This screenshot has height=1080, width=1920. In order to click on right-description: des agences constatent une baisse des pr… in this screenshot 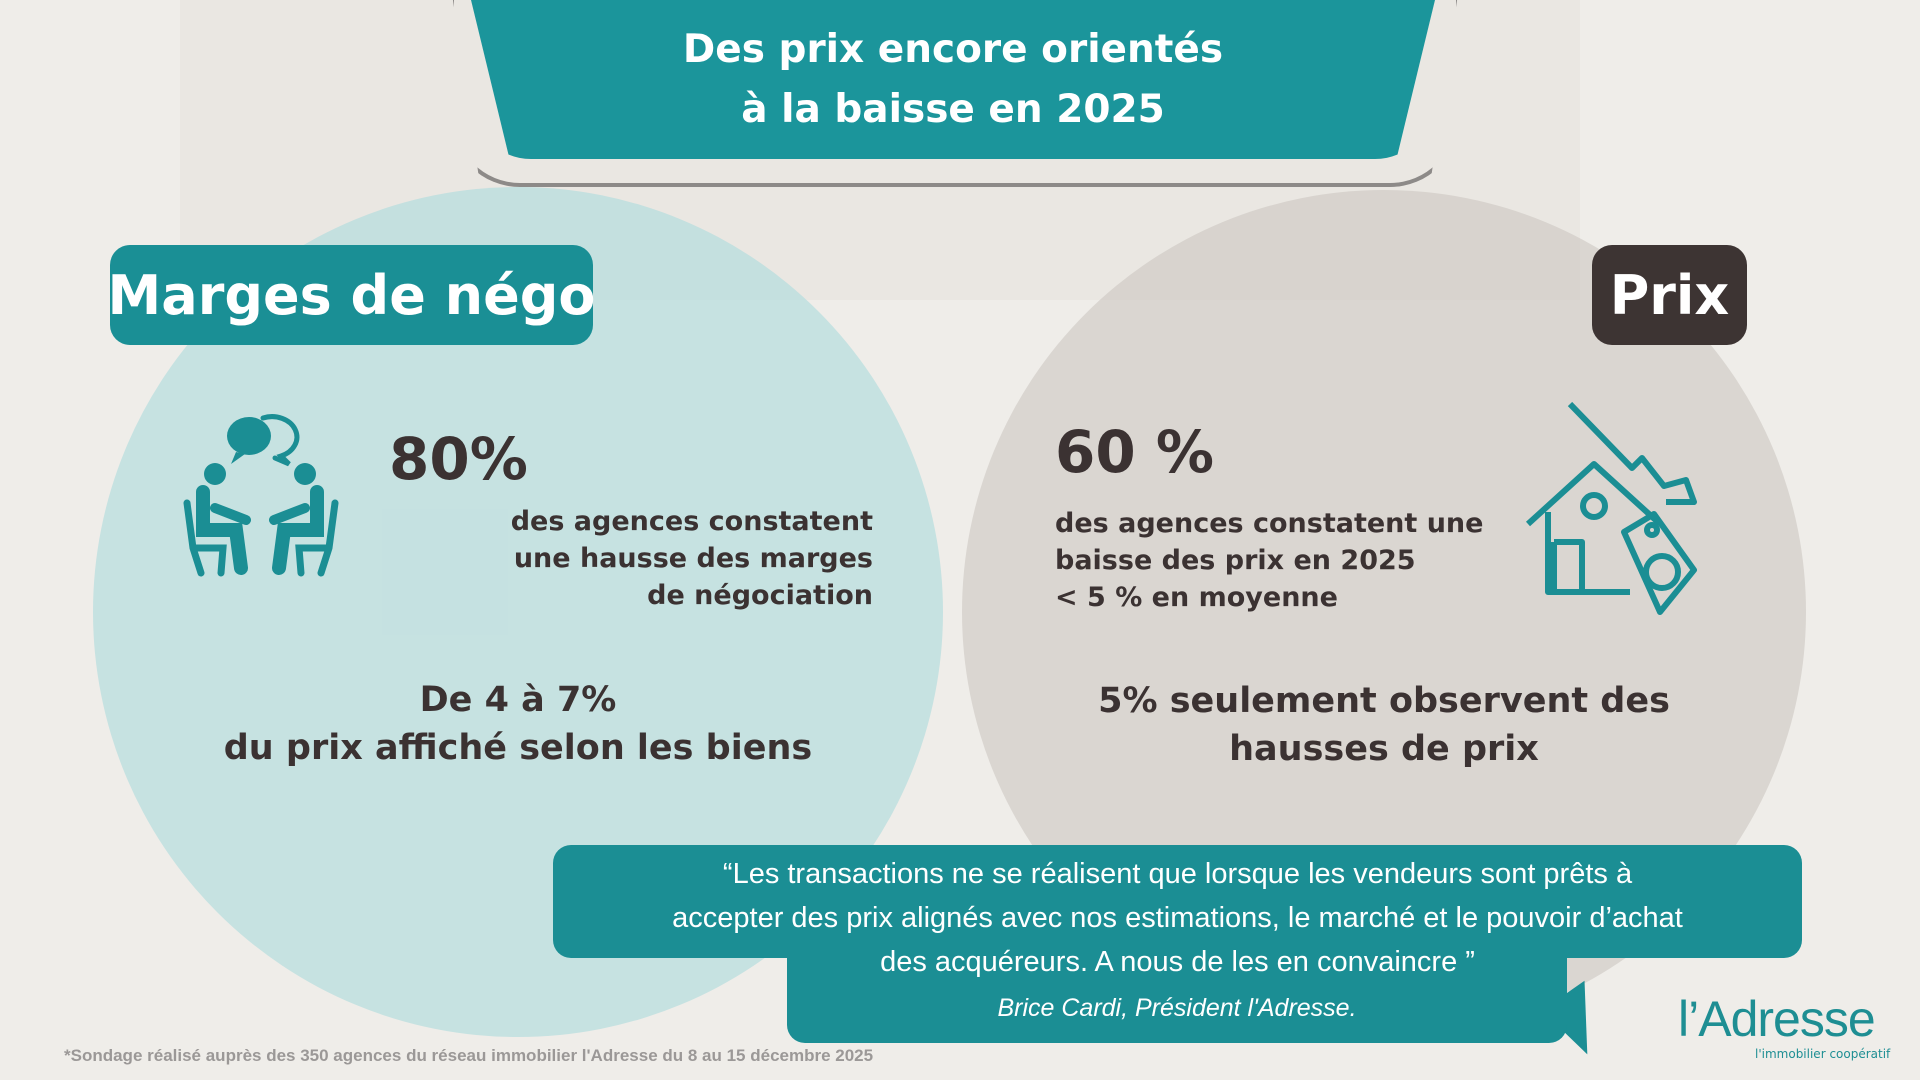, I will do `click(1269, 560)`.